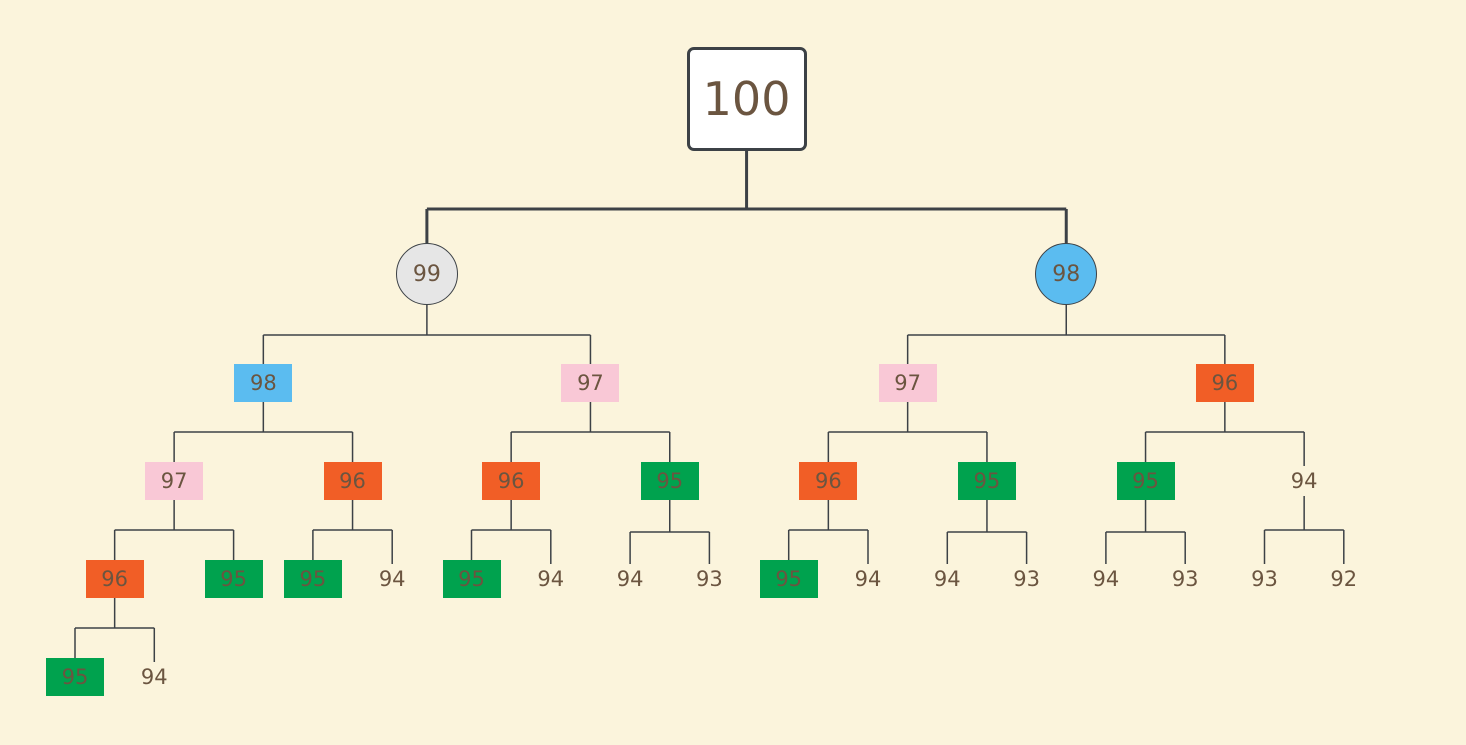  I want to click on tree-node: 92, so click(1344, 579).